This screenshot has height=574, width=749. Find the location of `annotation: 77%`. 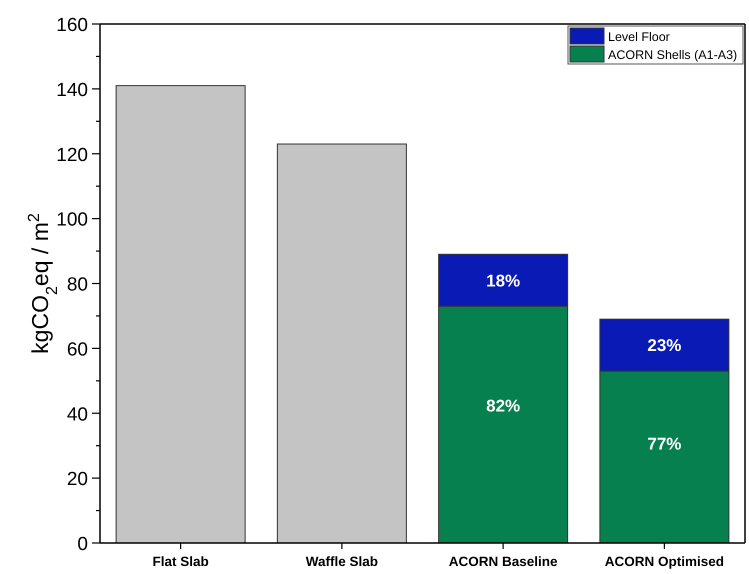

annotation: 77% is located at coordinates (664, 444).